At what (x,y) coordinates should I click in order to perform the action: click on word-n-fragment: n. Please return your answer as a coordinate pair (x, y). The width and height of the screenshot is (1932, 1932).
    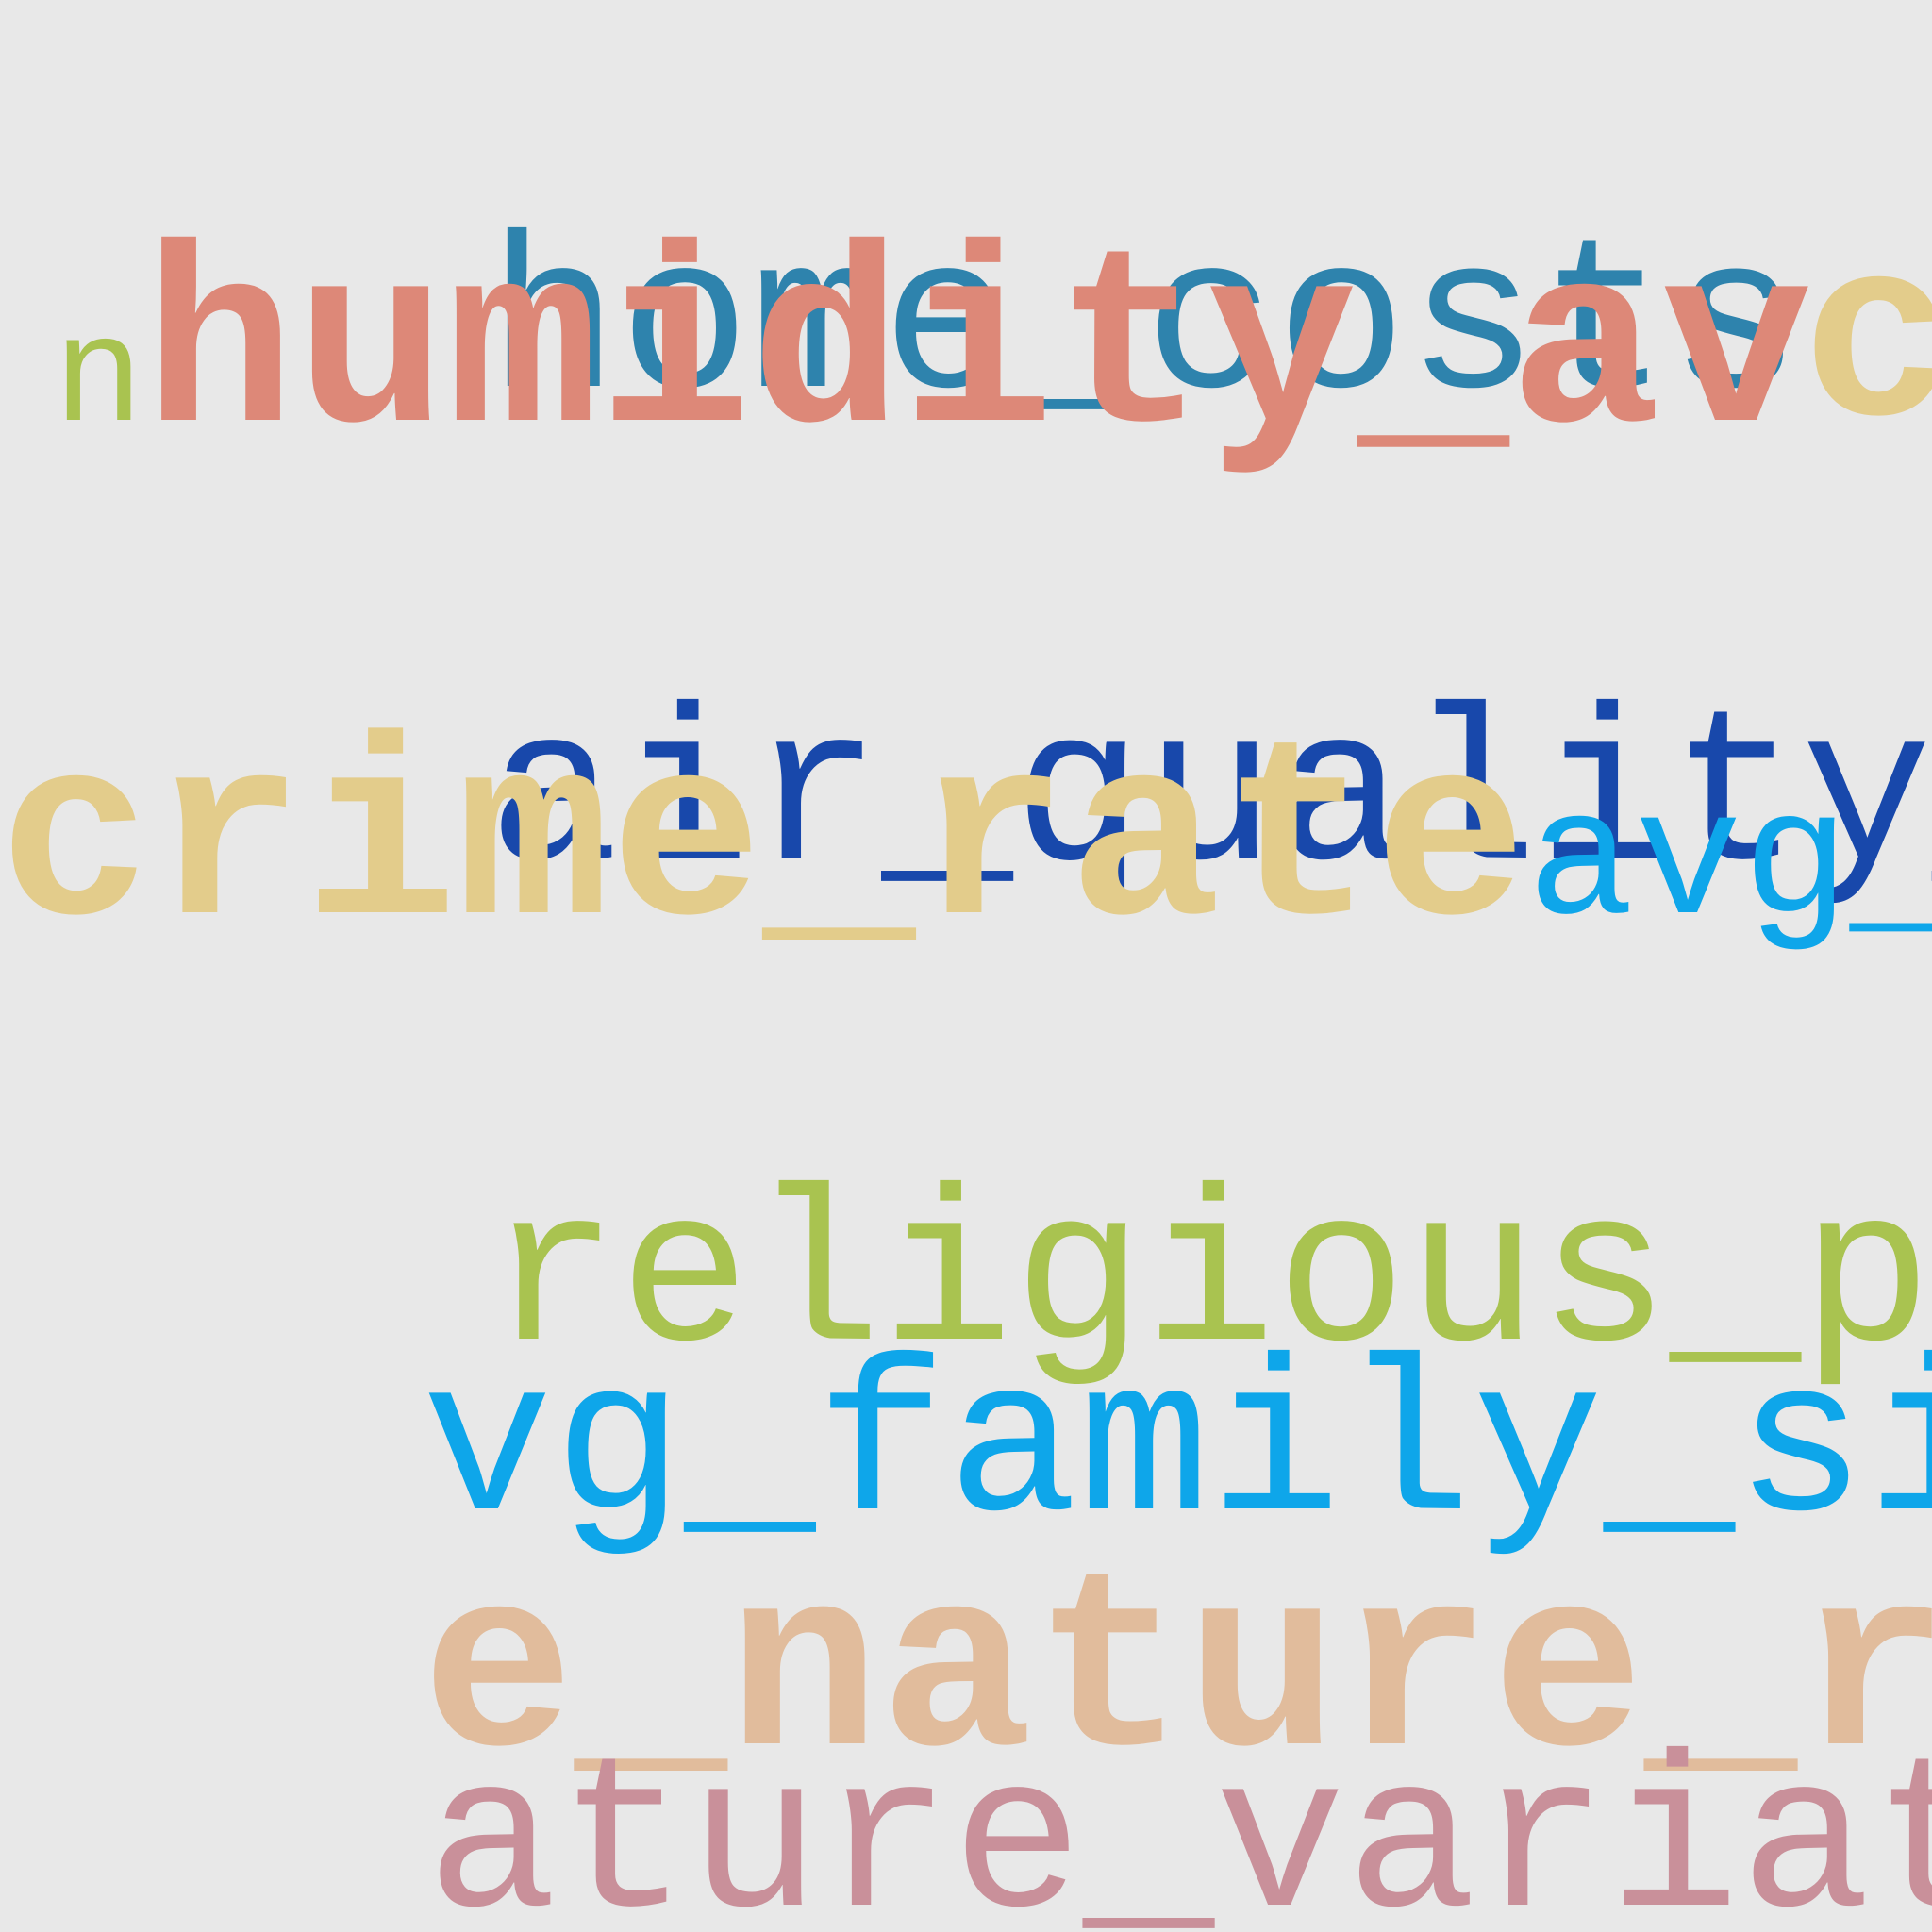
    Looking at the image, I should click on (98, 380).